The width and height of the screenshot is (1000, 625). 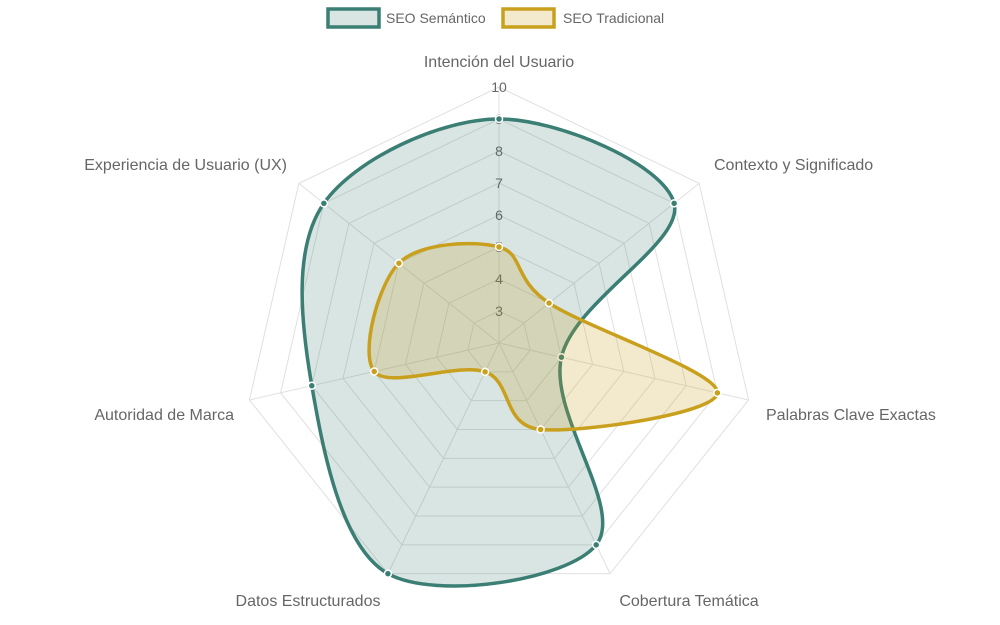 I want to click on series-seo-tradicional, so click(x=544, y=337).